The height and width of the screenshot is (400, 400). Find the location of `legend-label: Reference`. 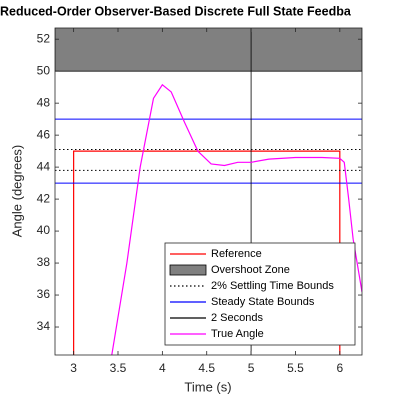

legend-label: Reference is located at coordinates (236, 254).